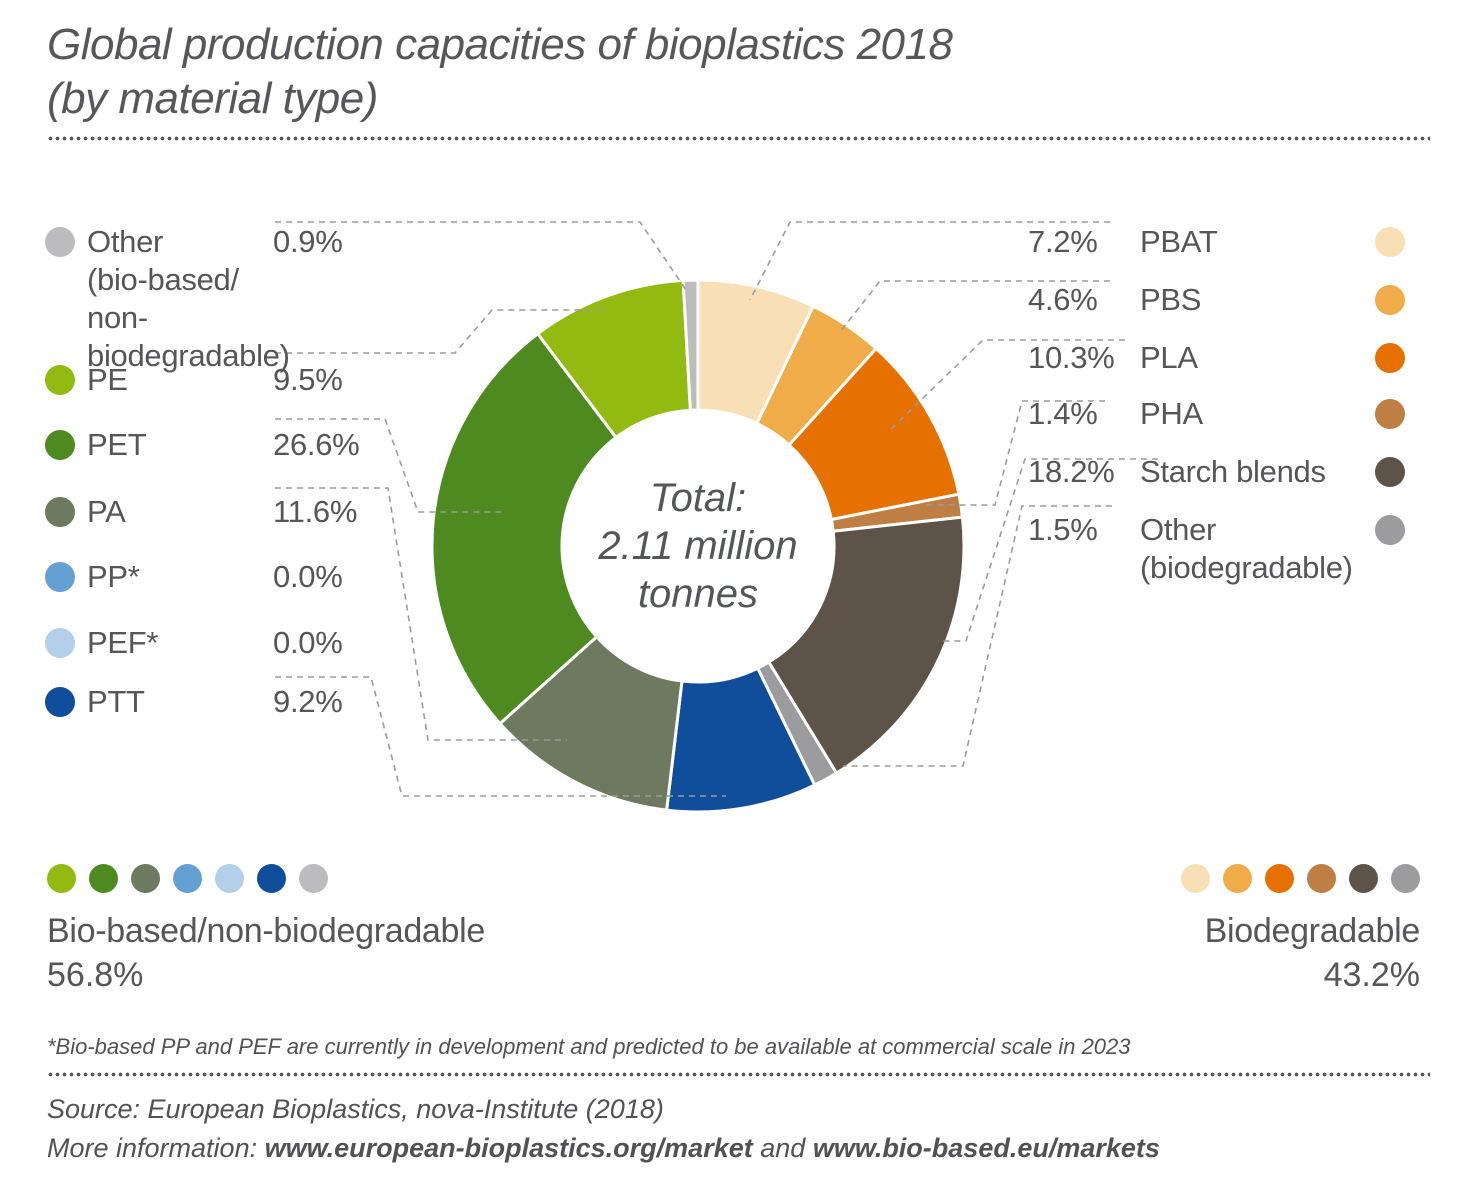 The height and width of the screenshot is (1182, 1477). What do you see at coordinates (212, 98) in the screenshot?
I see `title-line-2: (by material type)` at bounding box center [212, 98].